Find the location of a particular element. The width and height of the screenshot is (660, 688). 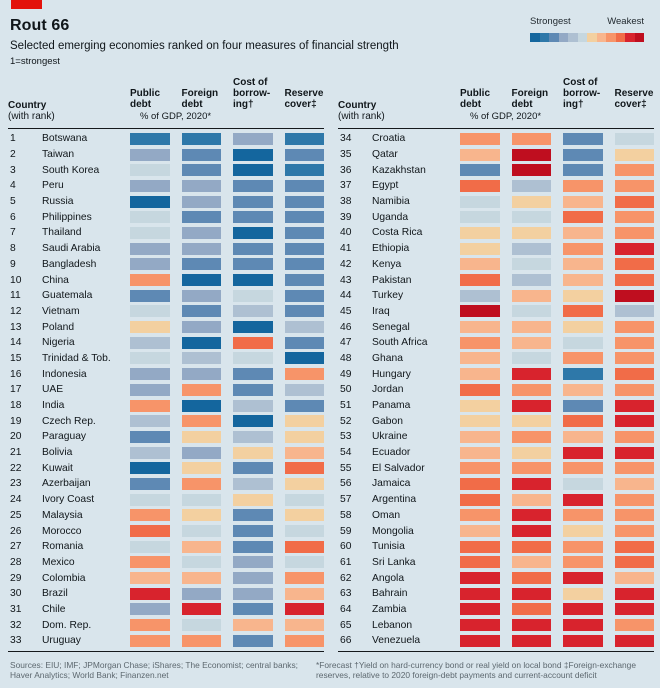

country-name: Kuwait is located at coordinates (57, 468).